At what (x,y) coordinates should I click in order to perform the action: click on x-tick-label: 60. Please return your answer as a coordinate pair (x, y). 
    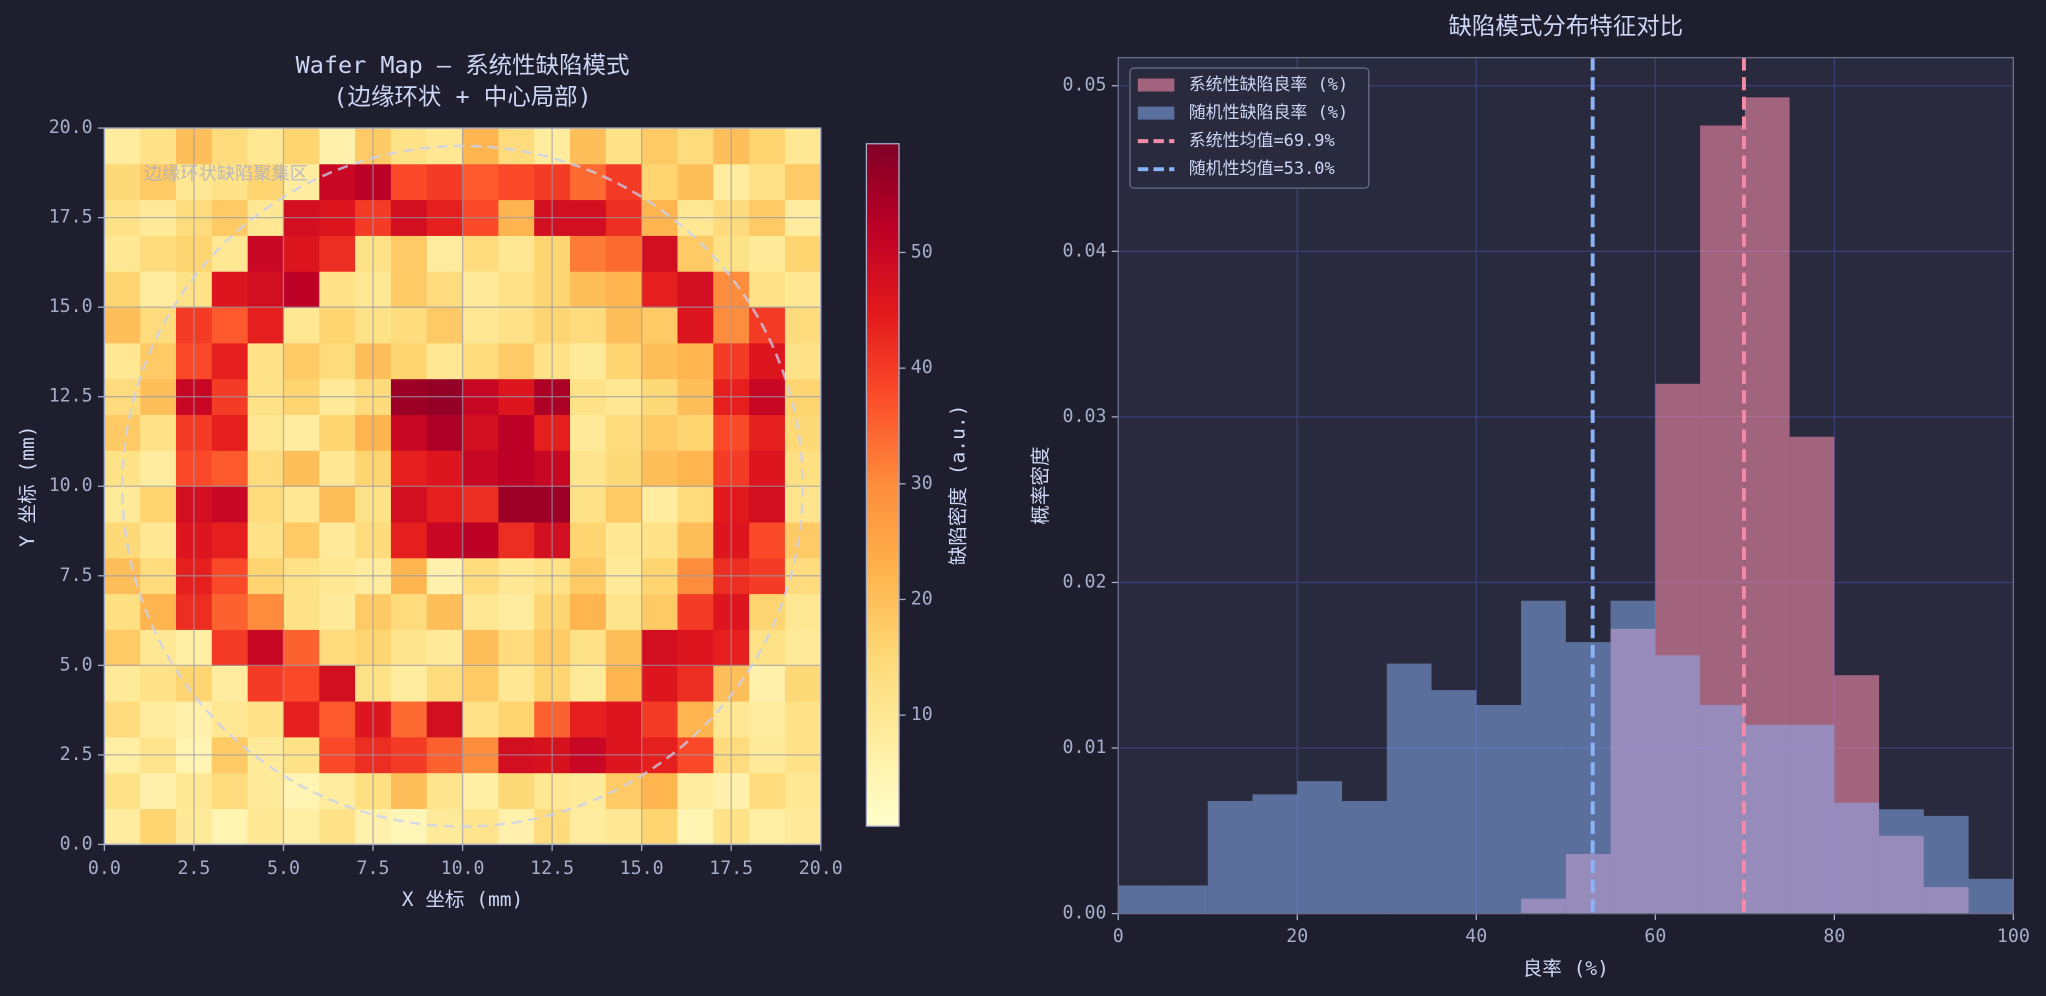
    Looking at the image, I should click on (1655, 936).